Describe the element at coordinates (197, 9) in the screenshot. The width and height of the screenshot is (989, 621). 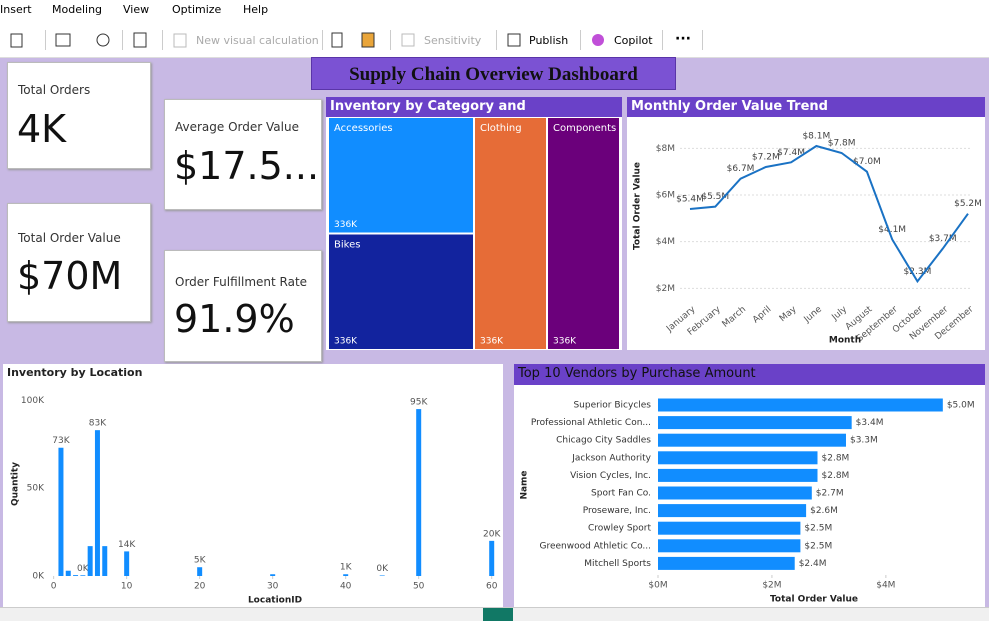
I see `menu-item: Optimize` at that location.